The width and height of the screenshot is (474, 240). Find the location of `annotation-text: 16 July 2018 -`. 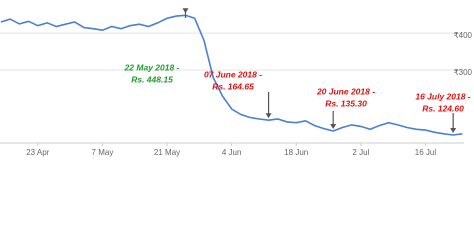

annotation-text: 16 July 2018 - is located at coordinates (442, 96).